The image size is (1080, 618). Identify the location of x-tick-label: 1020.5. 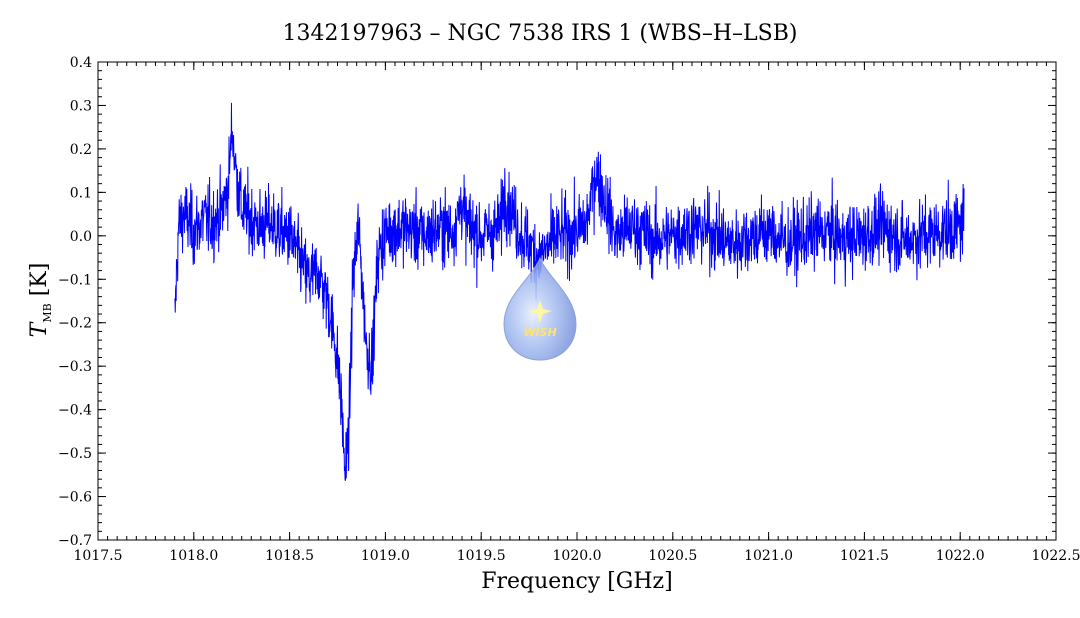
(672, 556).